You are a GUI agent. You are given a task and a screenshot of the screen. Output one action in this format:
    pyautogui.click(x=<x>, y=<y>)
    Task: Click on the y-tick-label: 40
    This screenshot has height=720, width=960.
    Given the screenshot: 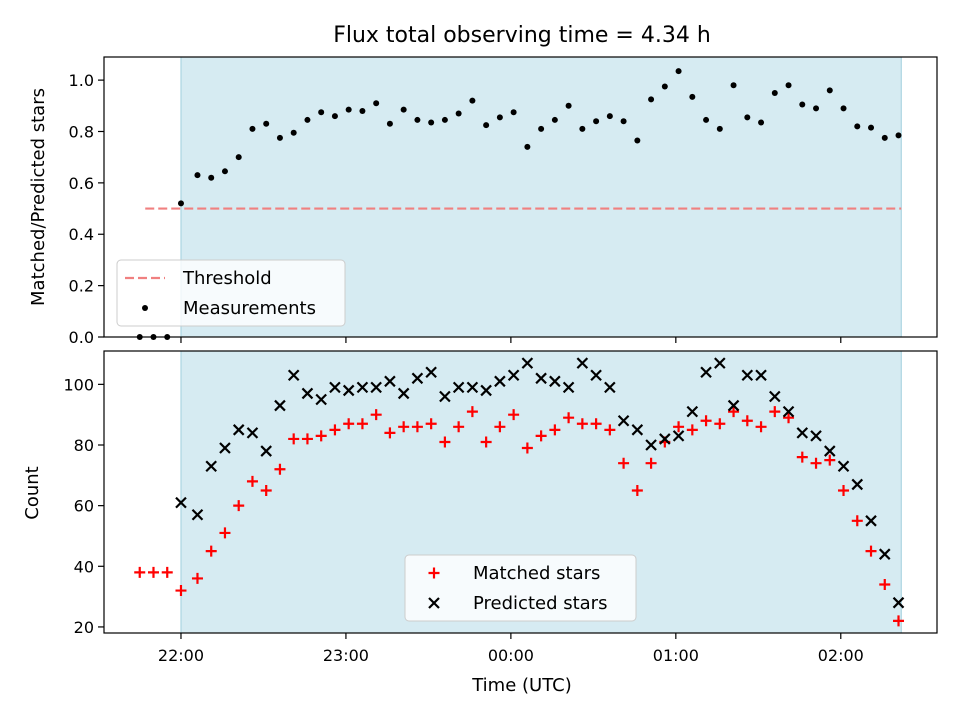 What is the action you would take?
    pyautogui.click(x=84, y=566)
    